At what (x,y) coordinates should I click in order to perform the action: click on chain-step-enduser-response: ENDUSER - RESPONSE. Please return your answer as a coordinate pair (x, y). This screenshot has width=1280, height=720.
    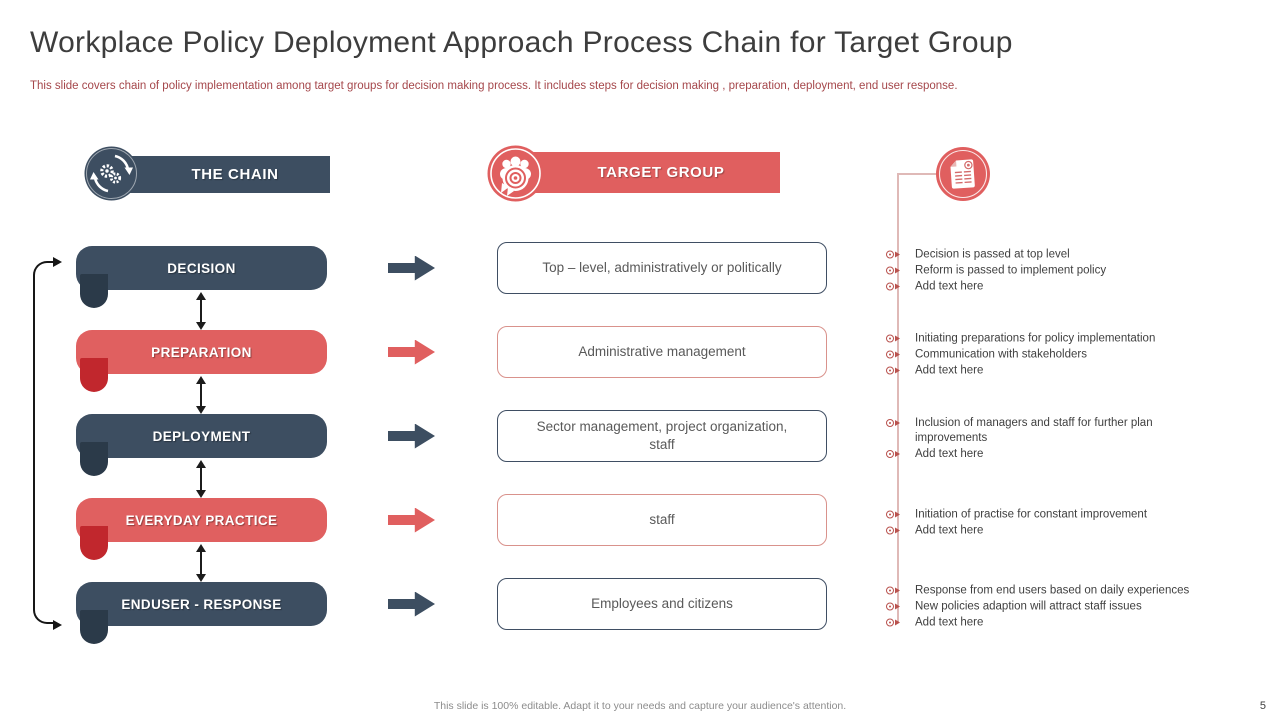
    Looking at the image, I should click on (201, 613).